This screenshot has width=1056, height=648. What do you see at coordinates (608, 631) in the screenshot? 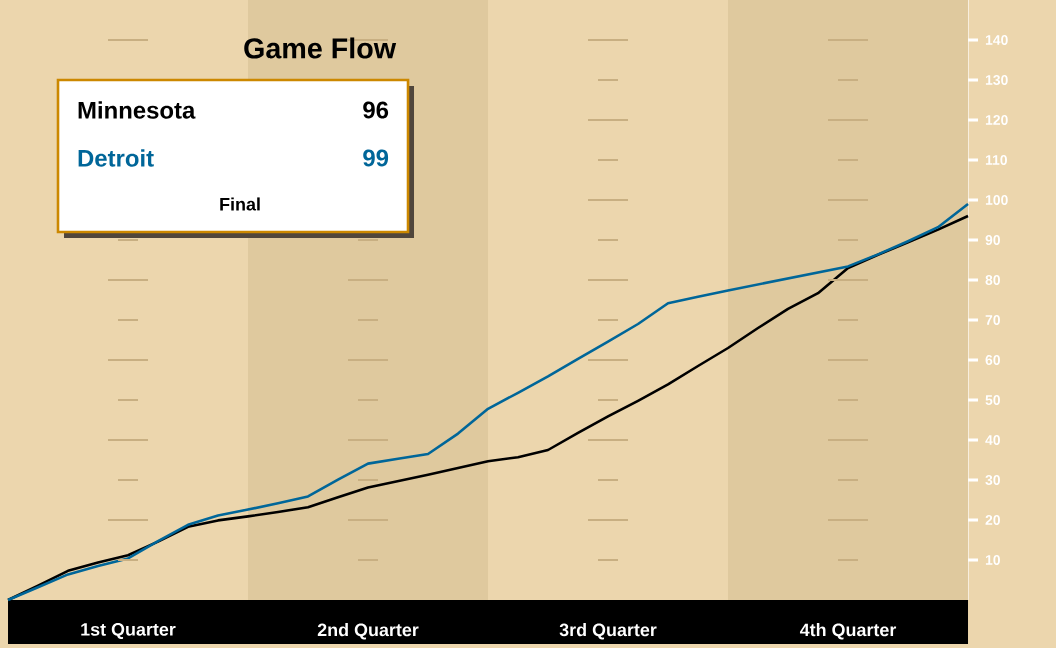
I see `x-tick-label: 3rd Quarter` at bounding box center [608, 631].